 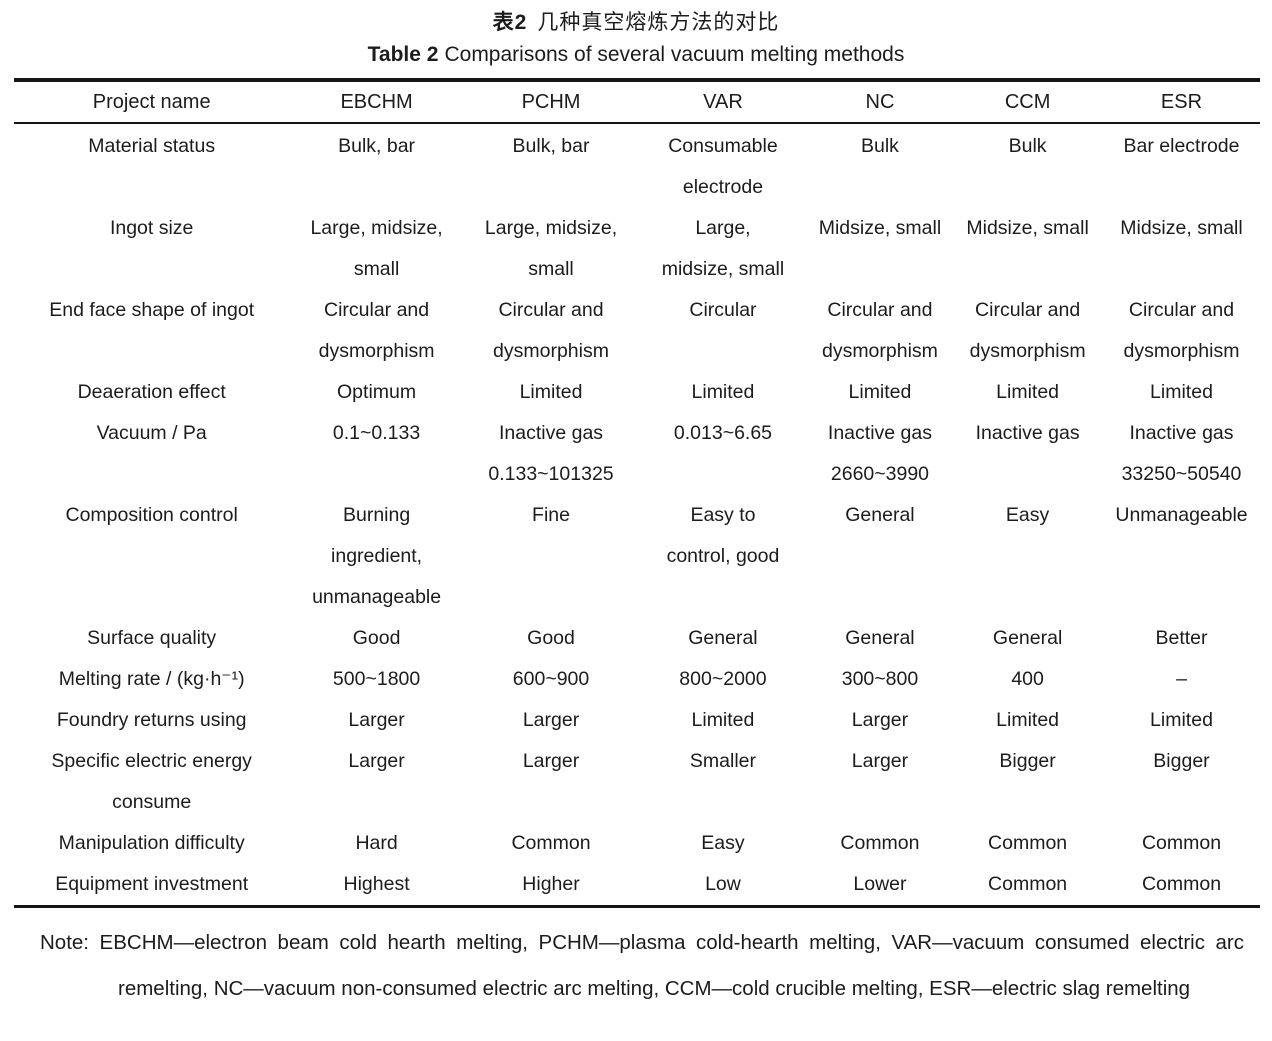 What do you see at coordinates (551, 515) in the screenshot?
I see `table-cell: Fine` at bounding box center [551, 515].